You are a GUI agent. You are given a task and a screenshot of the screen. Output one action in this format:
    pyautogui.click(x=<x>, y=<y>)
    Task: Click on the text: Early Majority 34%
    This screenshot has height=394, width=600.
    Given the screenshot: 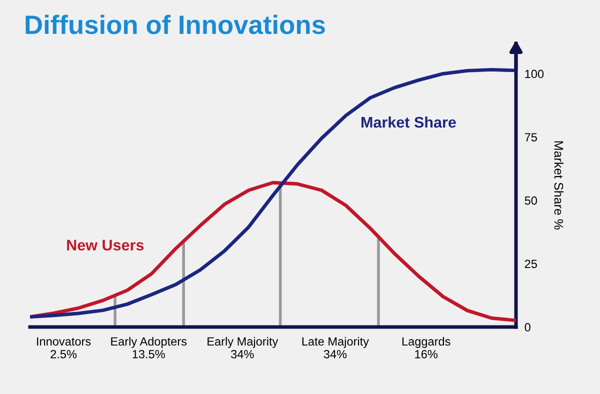 What is the action you would take?
    pyautogui.click(x=243, y=347)
    